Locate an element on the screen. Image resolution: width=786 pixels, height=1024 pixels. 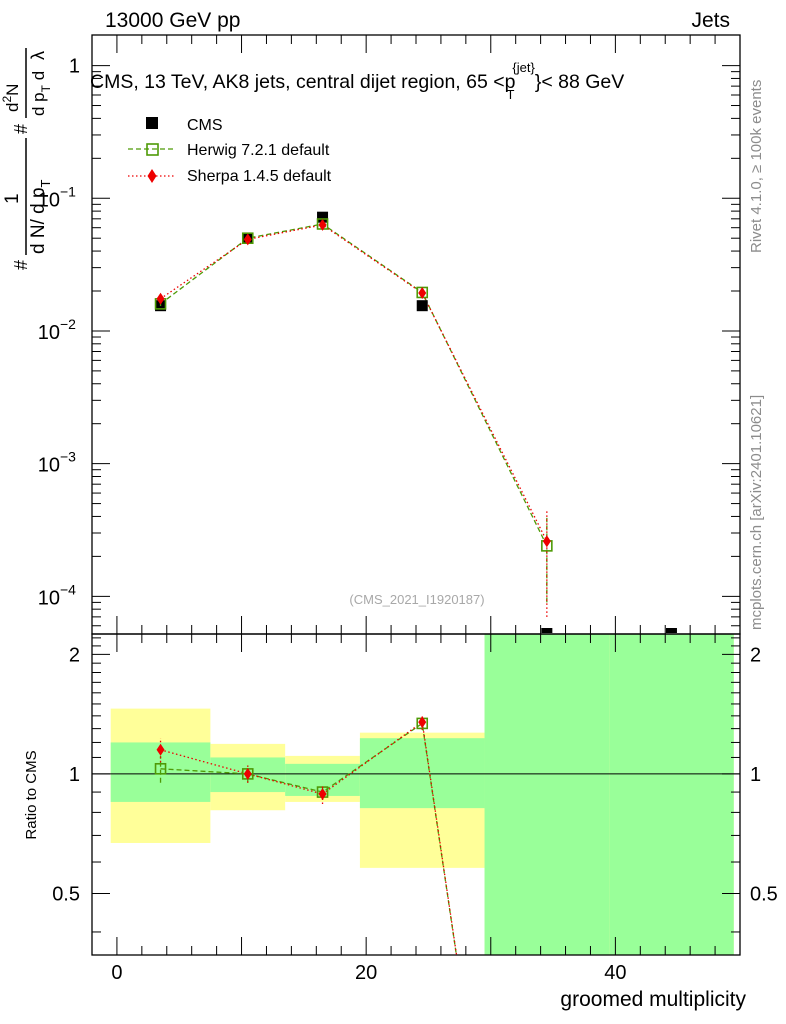
y-axis-label-ratio: Ratio to CMS is located at coordinates (31, 794).